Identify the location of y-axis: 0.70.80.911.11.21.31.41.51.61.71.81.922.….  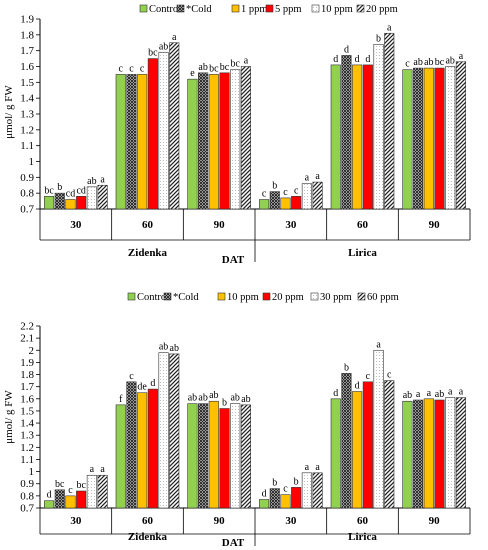
(22, 418).